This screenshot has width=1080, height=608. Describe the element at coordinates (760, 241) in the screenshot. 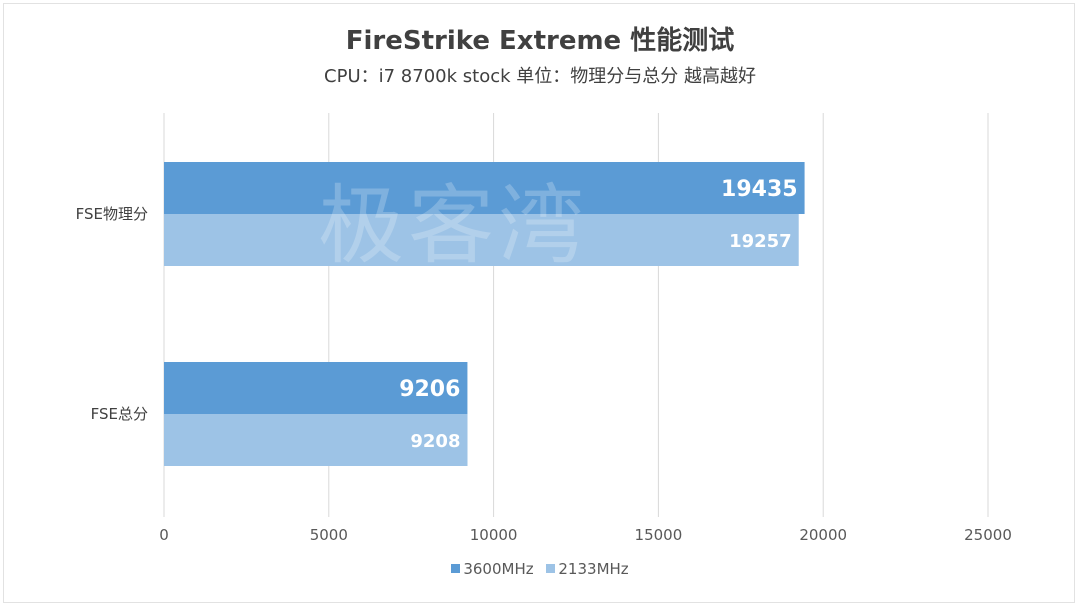

I see `data-label: 19257` at that location.